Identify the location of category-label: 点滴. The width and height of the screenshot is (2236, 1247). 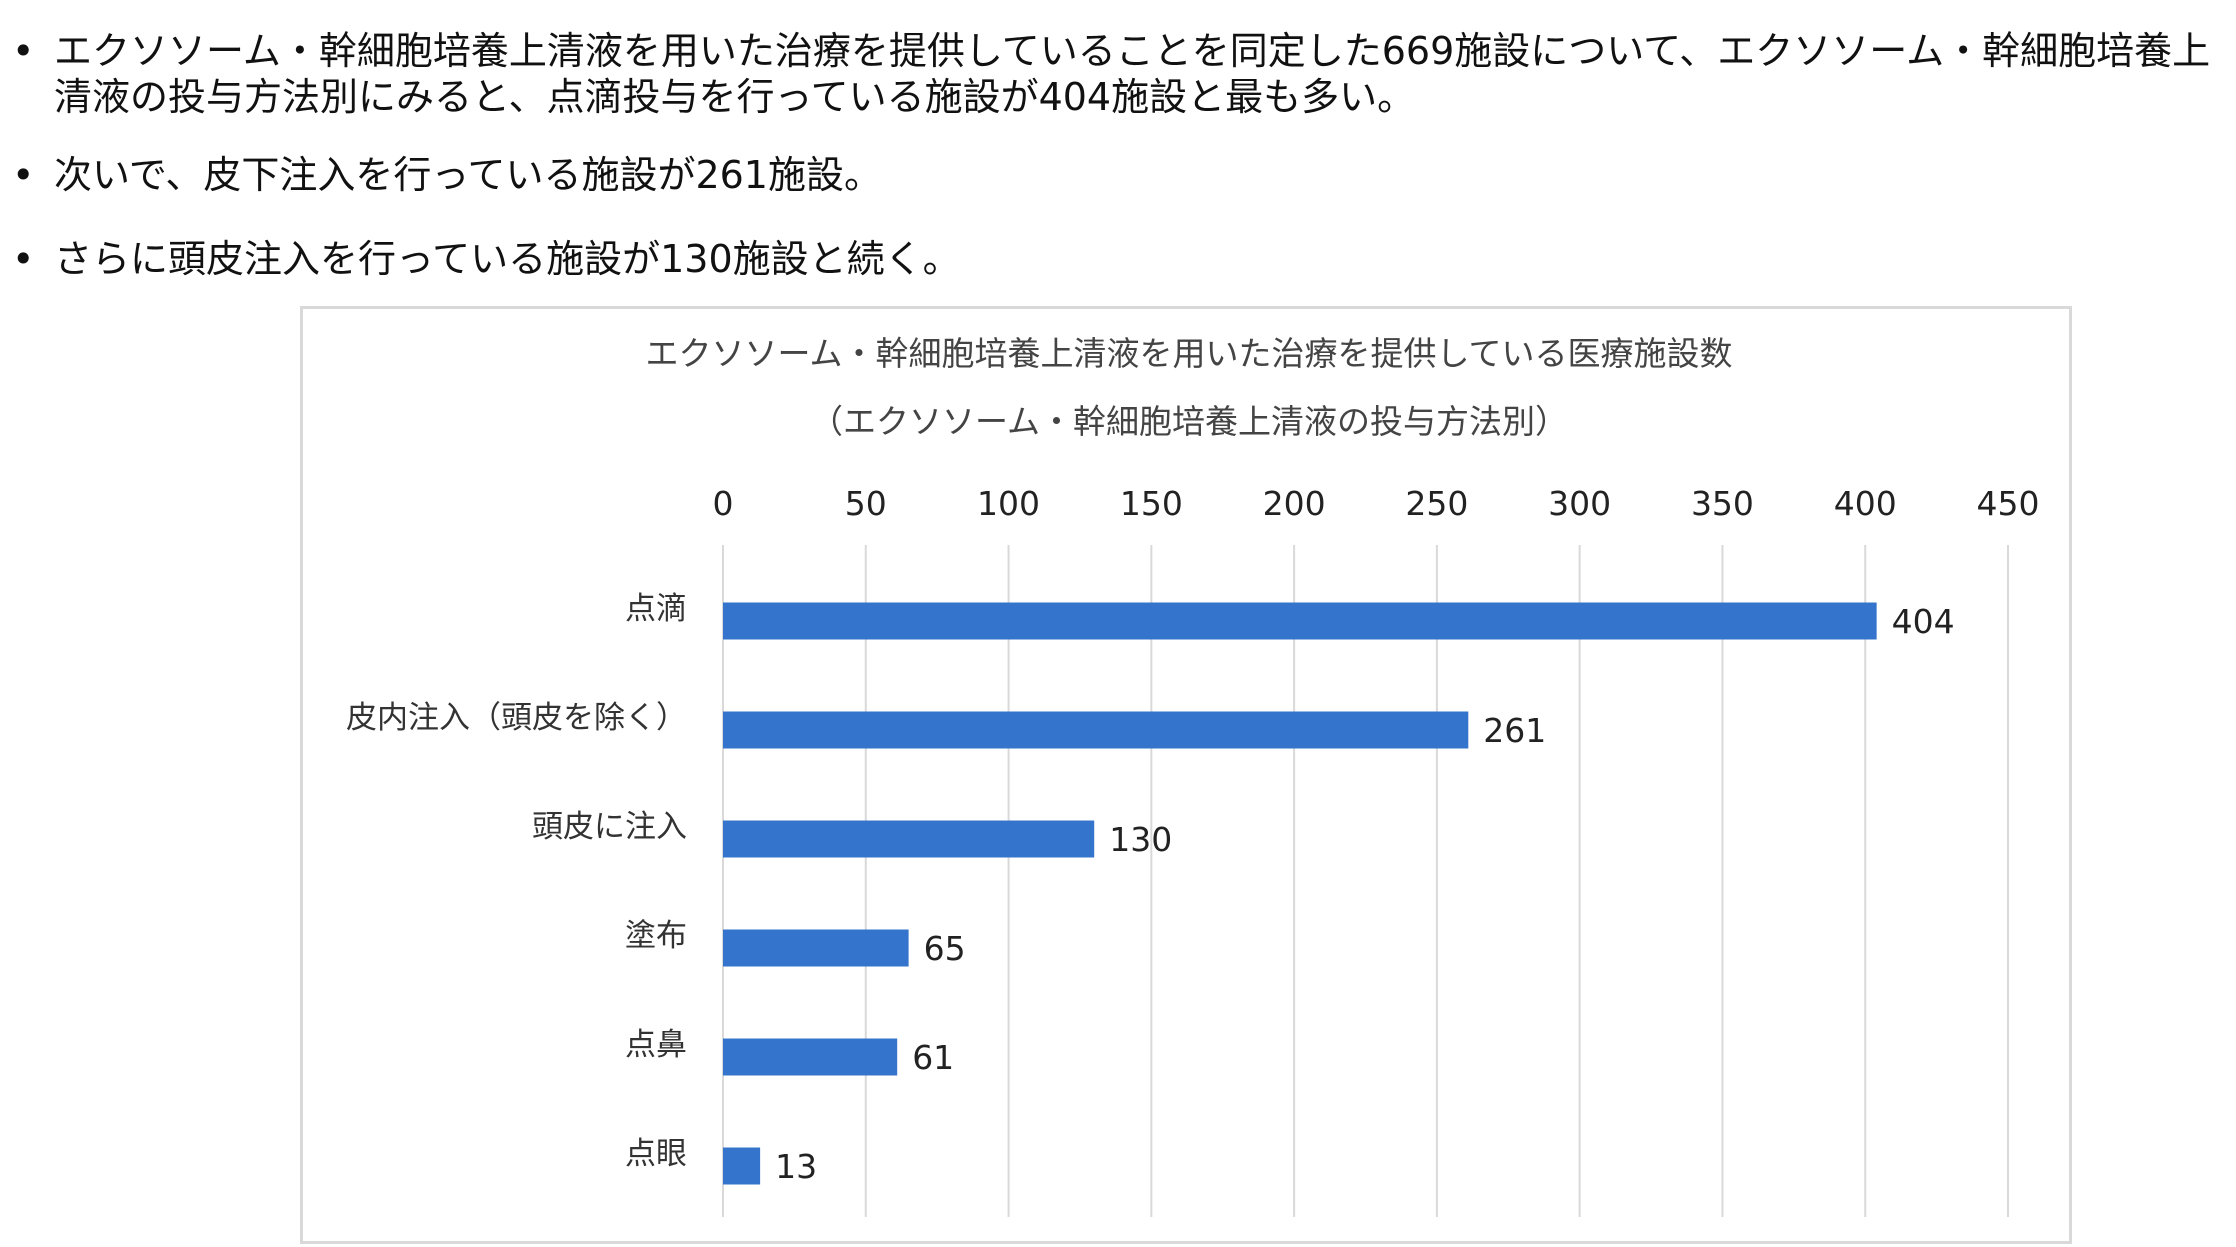
(656, 609).